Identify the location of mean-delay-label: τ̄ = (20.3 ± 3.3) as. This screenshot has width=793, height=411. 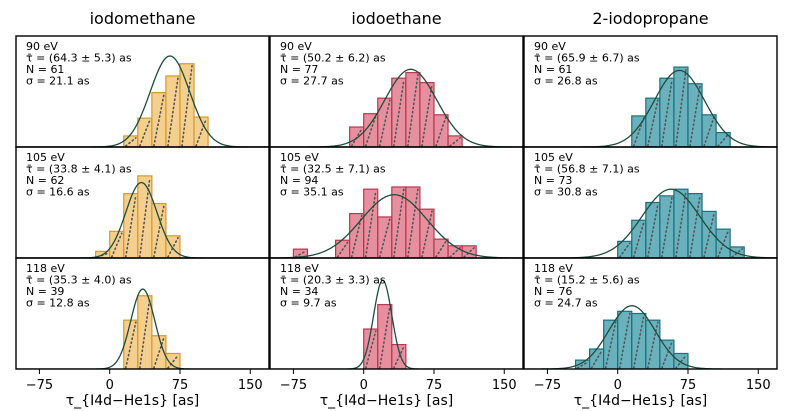
(333, 280).